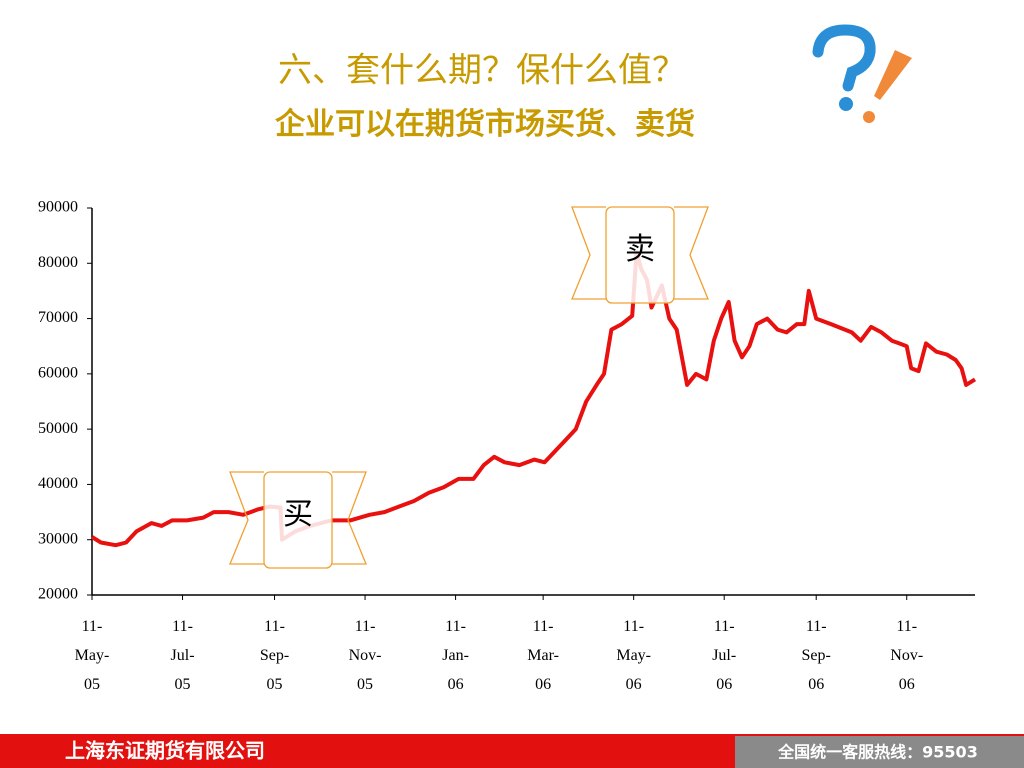 The width and height of the screenshot is (1024, 768). Describe the element at coordinates (633, 655) in the screenshot. I see `x-tick-label: 11-May-06` at that location.